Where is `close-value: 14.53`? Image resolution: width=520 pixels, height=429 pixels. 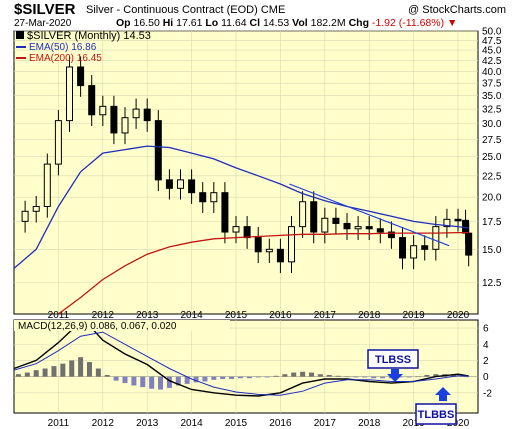 close-value: 14.53 is located at coordinates (276, 23).